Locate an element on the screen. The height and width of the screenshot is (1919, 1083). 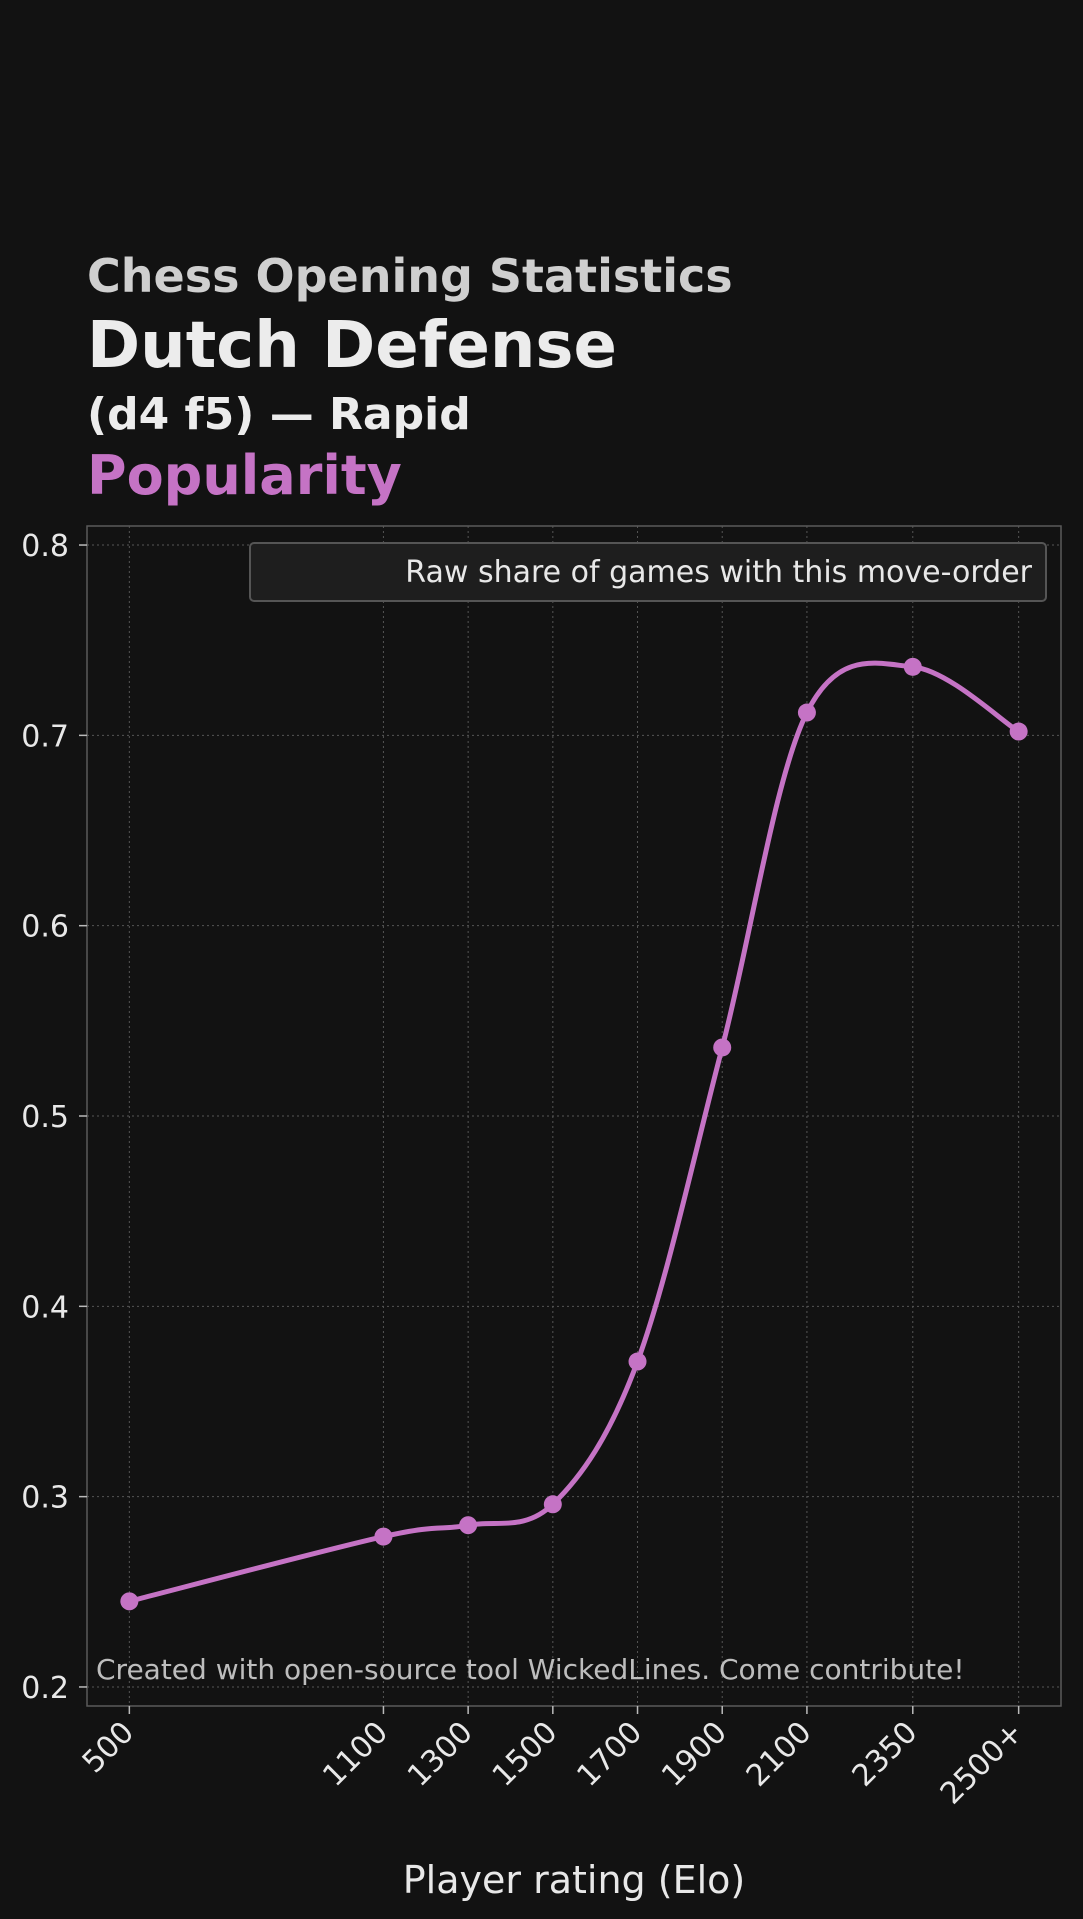
y-tick-label: 0.2 is located at coordinates (45, 1688).